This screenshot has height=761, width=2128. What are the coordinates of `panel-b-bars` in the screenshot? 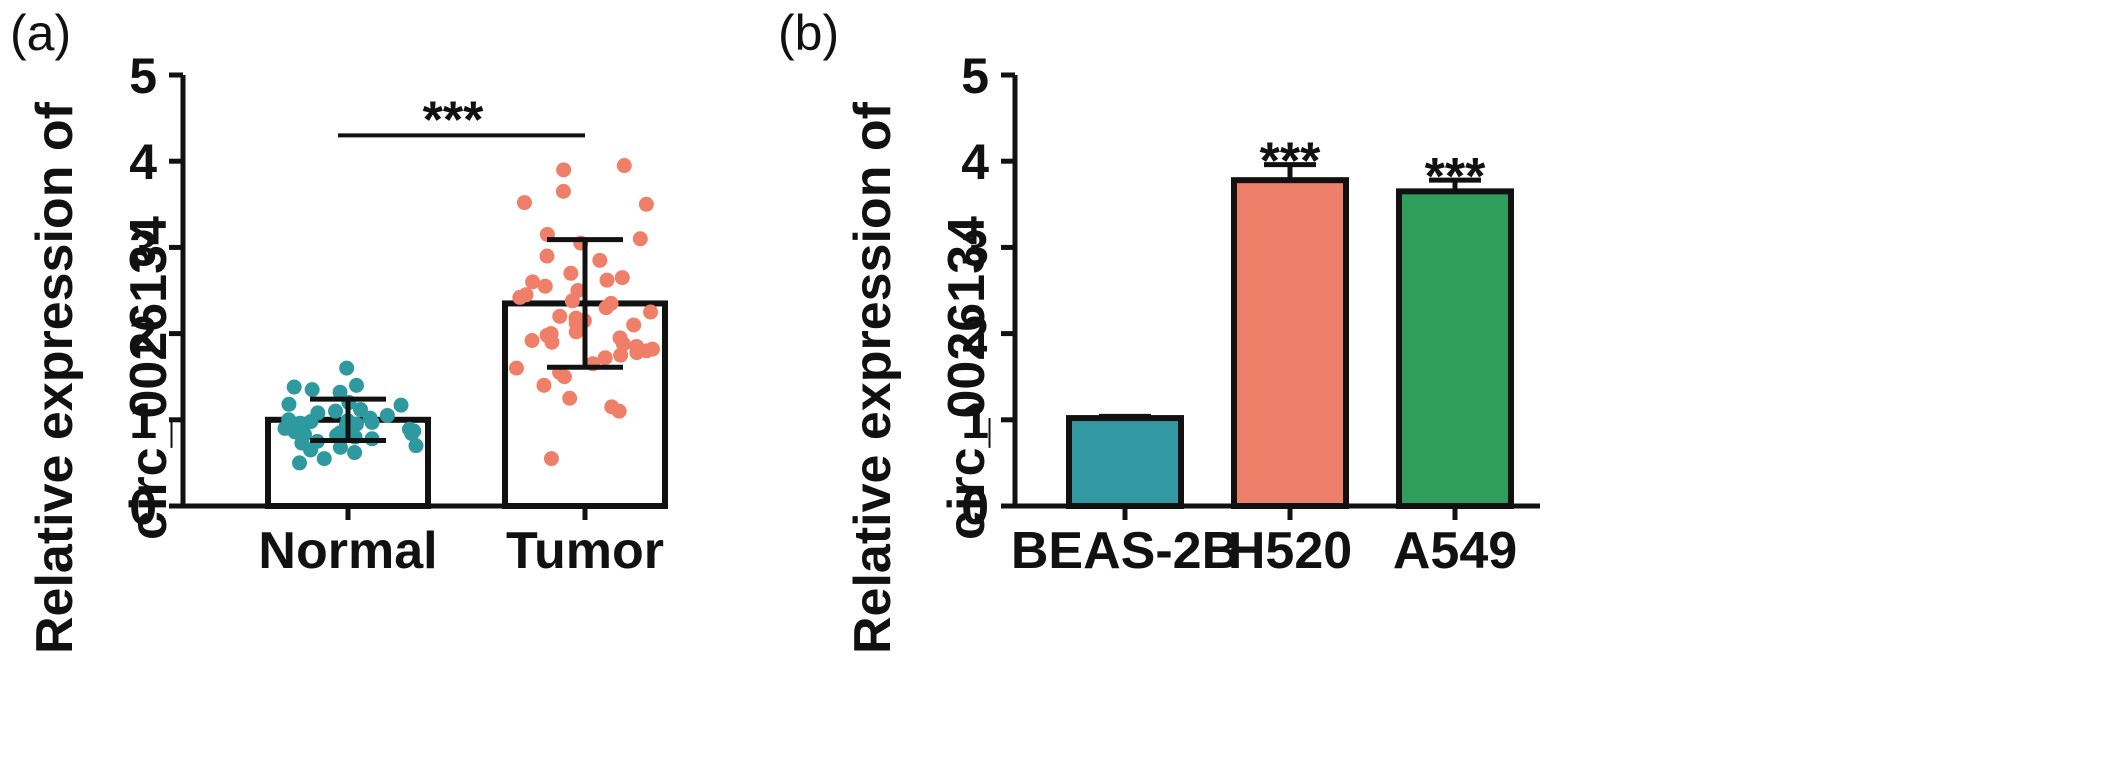 It's located at (1290, 343).